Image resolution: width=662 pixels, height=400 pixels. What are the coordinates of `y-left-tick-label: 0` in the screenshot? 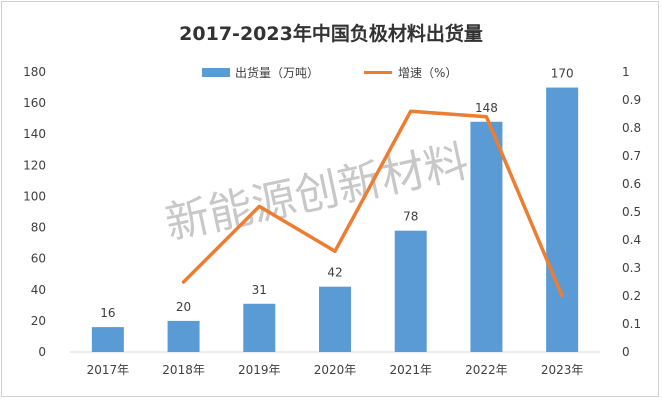 It's located at (42, 352).